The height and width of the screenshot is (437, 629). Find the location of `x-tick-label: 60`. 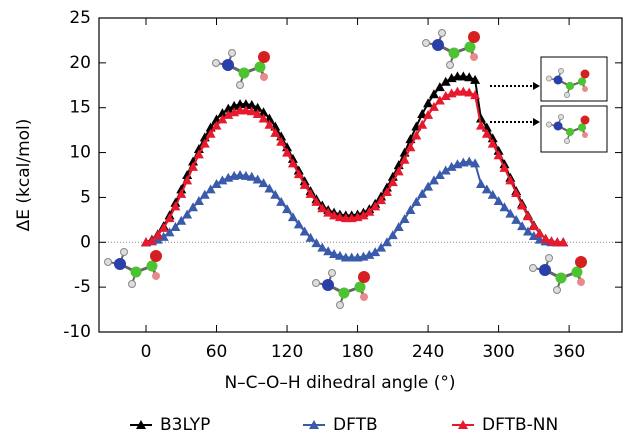

x-tick-label: 60 is located at coordinates (217, 352).